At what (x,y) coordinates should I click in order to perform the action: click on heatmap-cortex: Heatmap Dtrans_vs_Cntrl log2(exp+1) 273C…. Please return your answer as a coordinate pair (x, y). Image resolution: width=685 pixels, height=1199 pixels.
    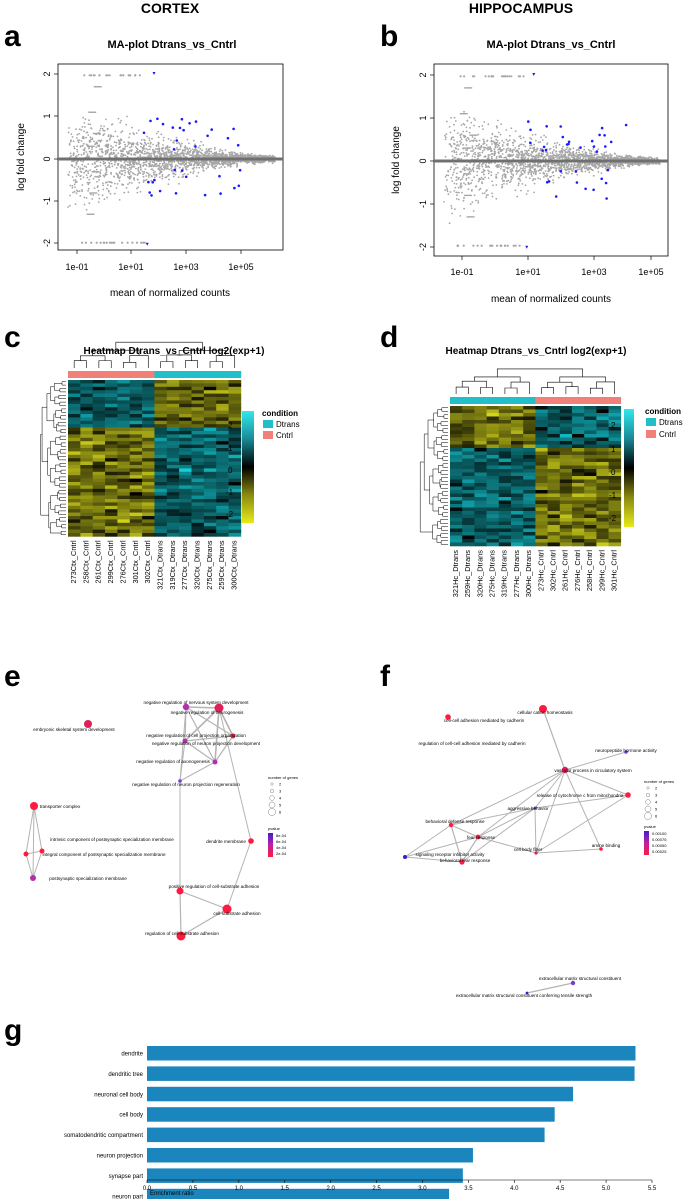
    Looking at the image, I should click on (170, 465).